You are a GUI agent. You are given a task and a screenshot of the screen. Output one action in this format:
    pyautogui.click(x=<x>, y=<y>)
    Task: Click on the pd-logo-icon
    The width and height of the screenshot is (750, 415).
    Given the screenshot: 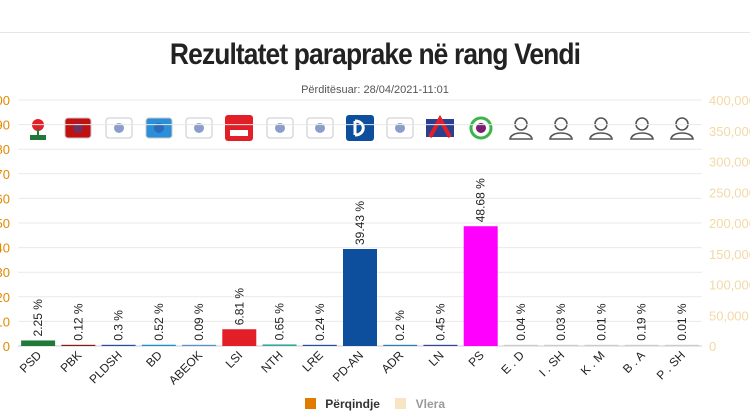 What is the action you would take?
    pyautogui.click(x=360, y=128)
    